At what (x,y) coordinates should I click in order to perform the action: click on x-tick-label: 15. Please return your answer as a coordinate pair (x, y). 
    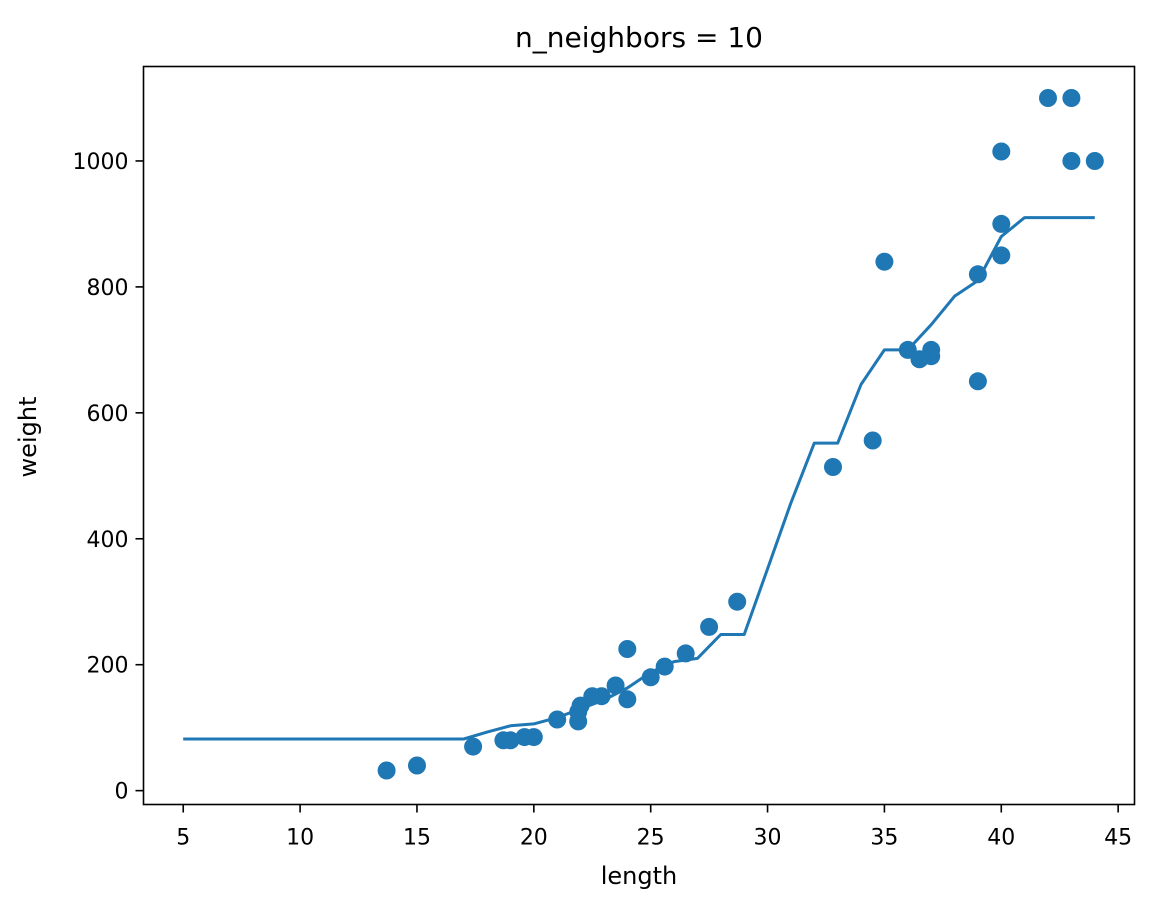
    Looking at the image, I should click on (417, 838).